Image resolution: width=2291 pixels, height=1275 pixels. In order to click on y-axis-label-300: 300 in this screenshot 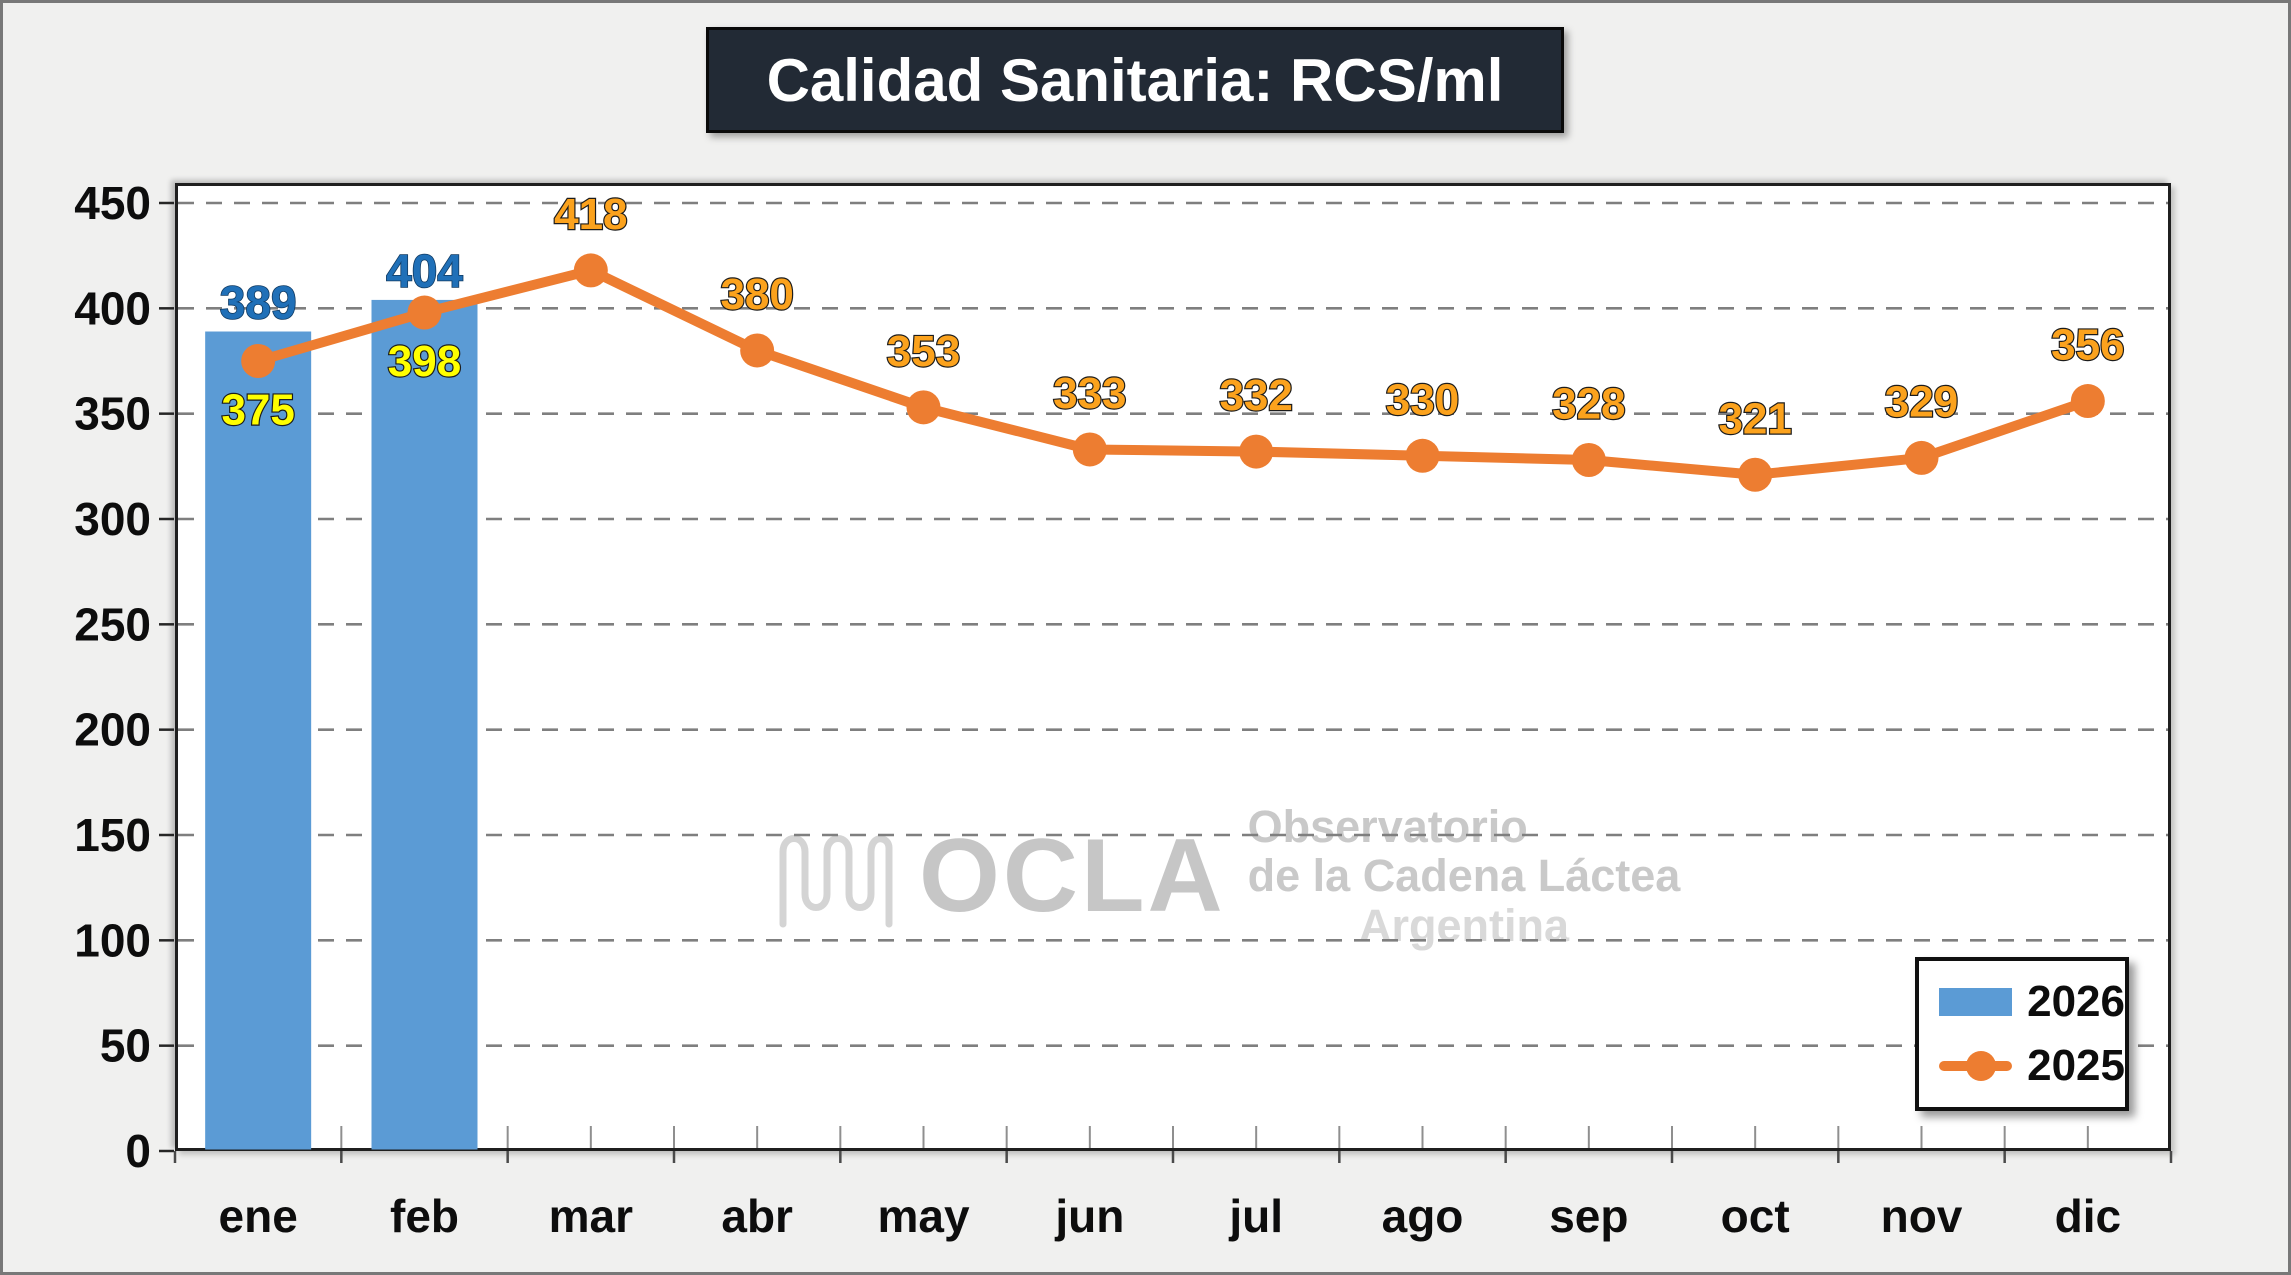, I will do `click(112, 519)`.